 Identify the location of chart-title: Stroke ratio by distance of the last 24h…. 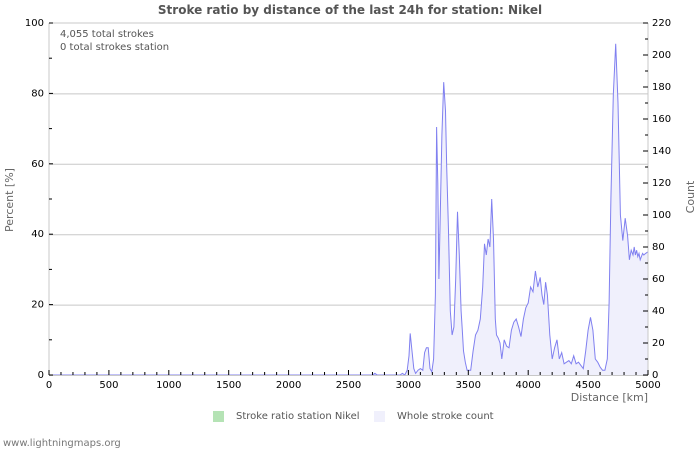
(350, 10).